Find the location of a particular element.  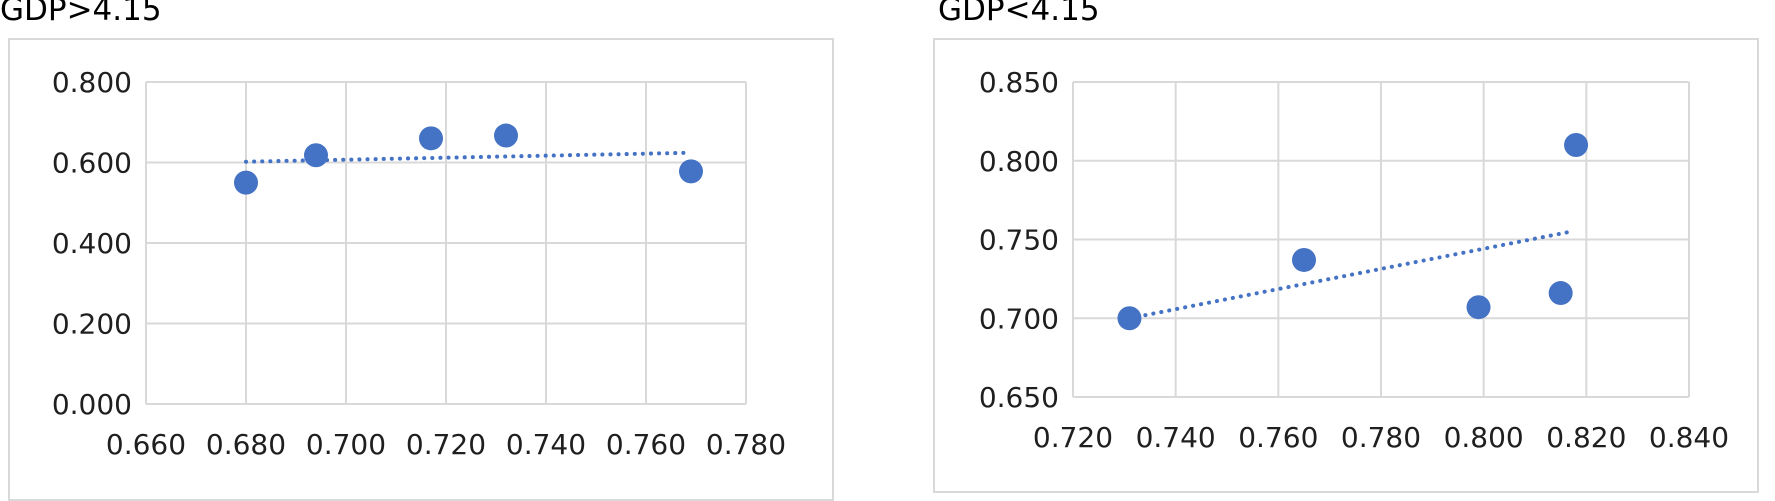

x-tick-label: 0.700 is located at coordinates (346, 444).